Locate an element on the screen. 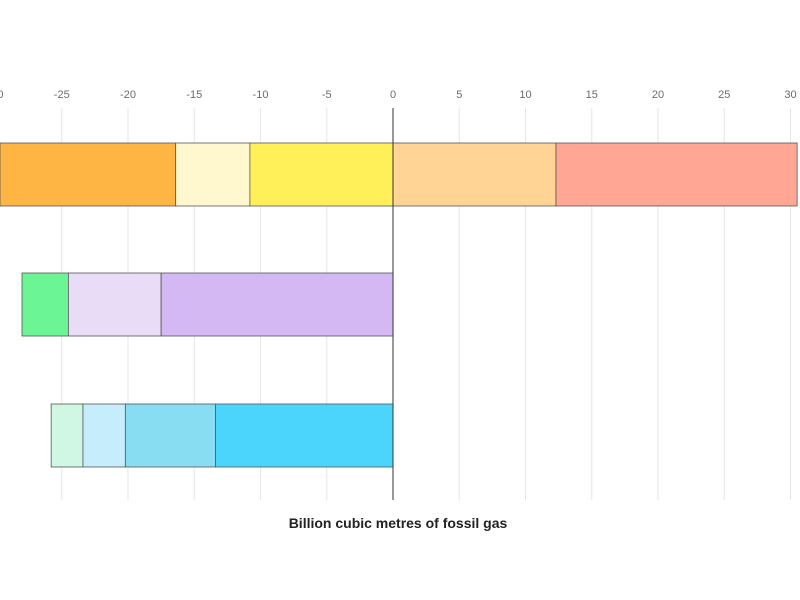  x-axis-title: Billion cubic metres of fossil gas is located at coordinates (398, 523).